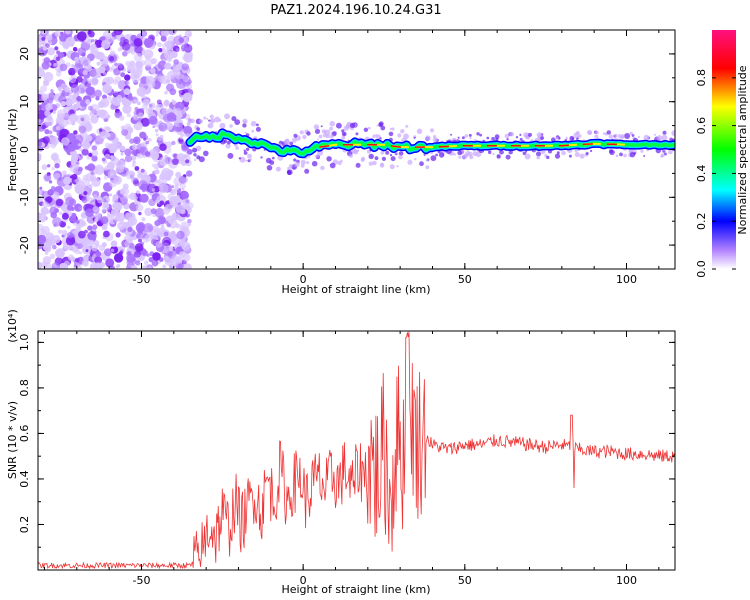 This screenshot has height=600, width=750. Describe the element at coordinates (355, 10) in the screenshot. I see `chart-title: PAZ1.2024.196.10.24.G31` at that location.